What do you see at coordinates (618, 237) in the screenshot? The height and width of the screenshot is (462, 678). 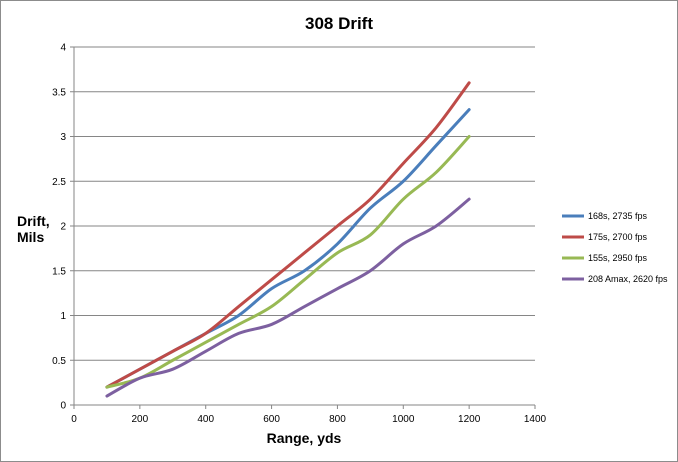 I see `legend-label-1: 175s, 2700 fps` at bounding box center [618, 237].